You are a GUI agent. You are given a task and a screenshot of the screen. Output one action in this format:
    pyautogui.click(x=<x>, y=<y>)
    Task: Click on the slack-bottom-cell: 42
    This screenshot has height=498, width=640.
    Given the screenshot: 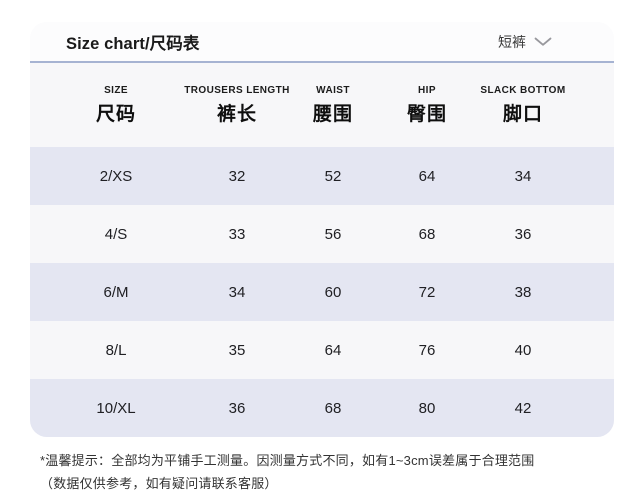 What is the action you would take?
    pyautogui.click(x=523, y=408)
    